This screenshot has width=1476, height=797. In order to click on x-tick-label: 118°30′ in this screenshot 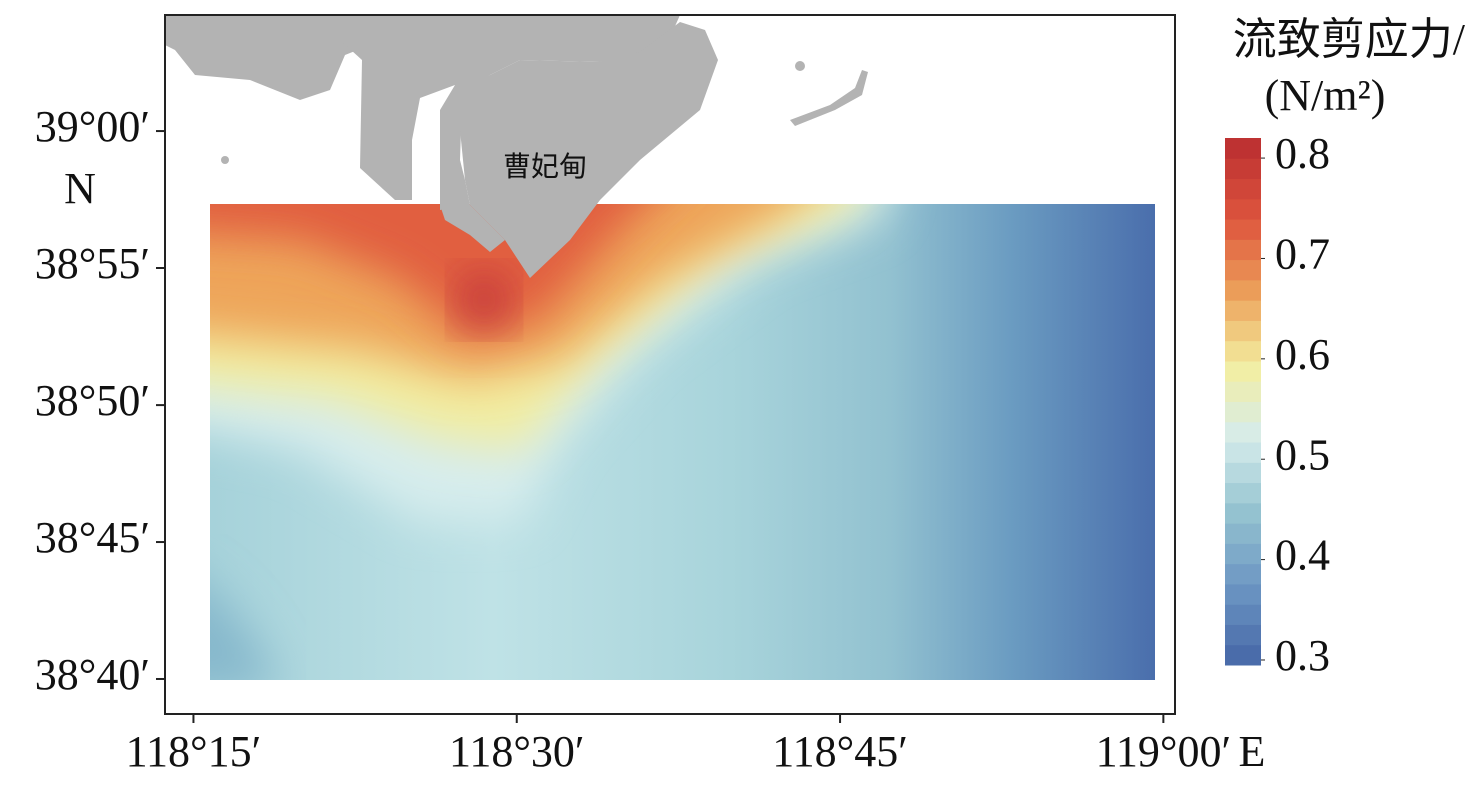, I will do `click(517, 751)`.